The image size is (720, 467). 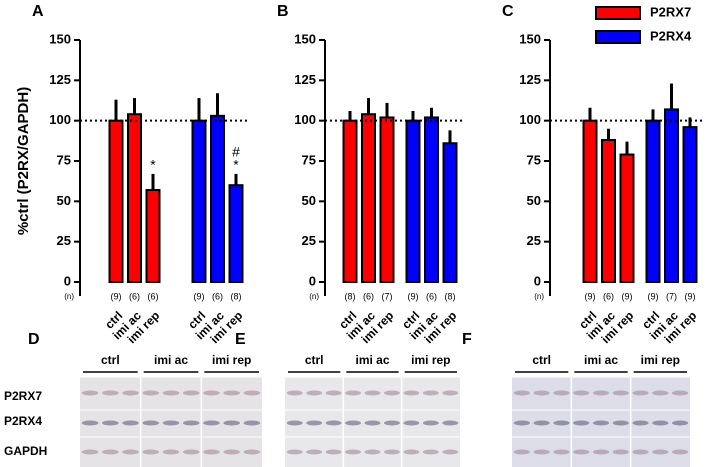 What do you see at coordinates (387, 296) in the screenshot?
I see `n-label: (7)` at bounding box center [387, 296].